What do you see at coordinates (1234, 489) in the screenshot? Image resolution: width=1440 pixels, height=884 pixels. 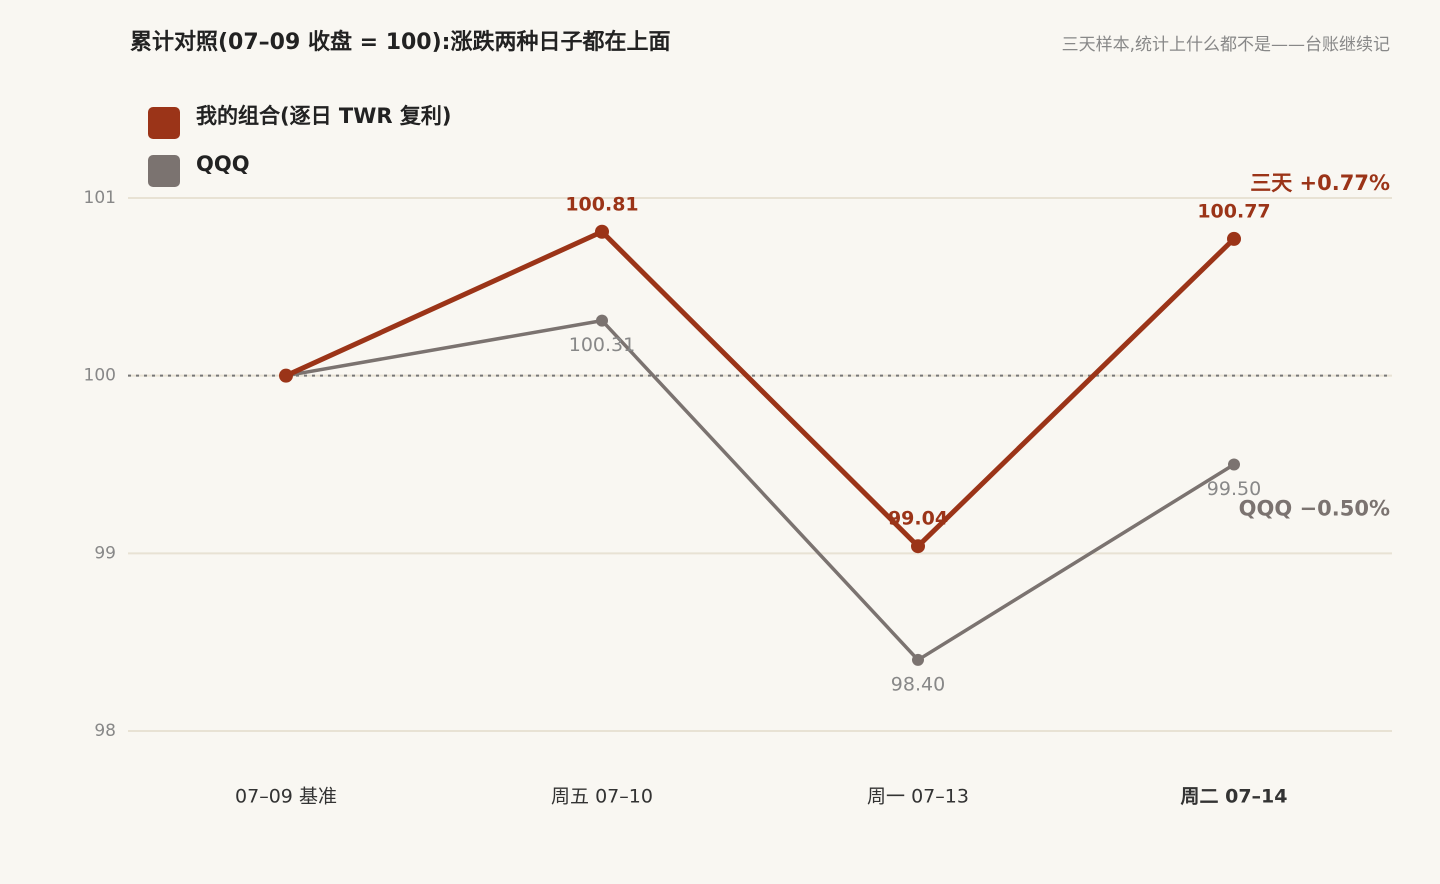 I see `data-label: 99.50` at bounding box center [1234, 489].